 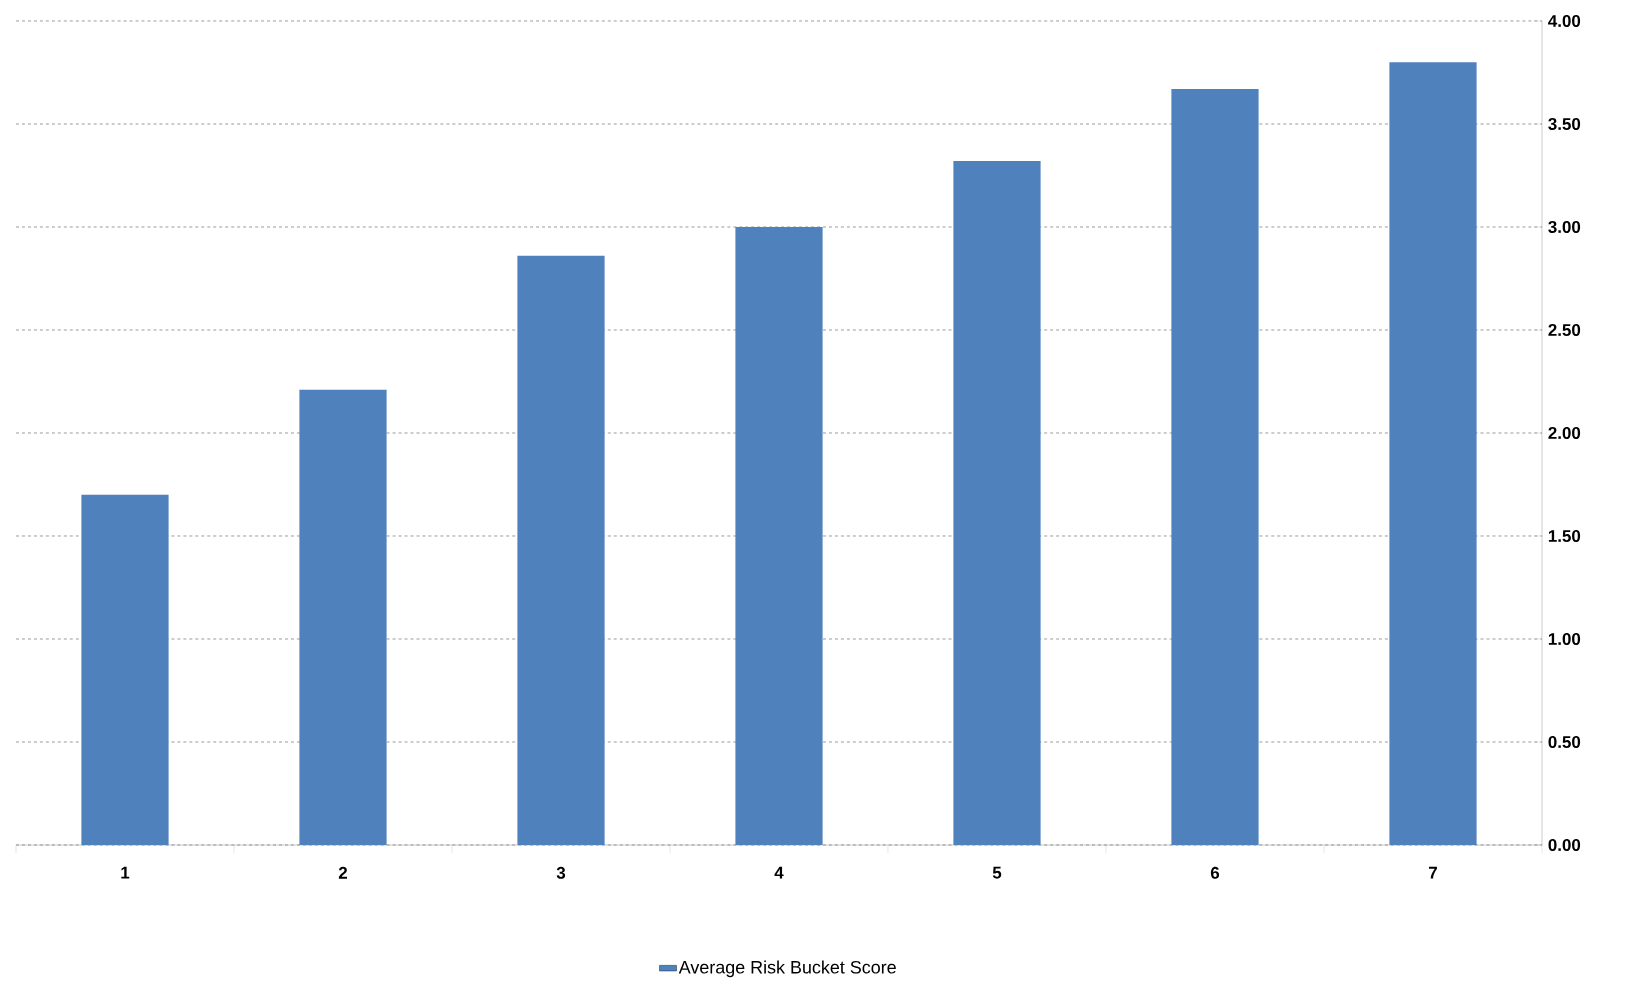 I want to click on x-tick-label: 2, so click(x=343, y=872).